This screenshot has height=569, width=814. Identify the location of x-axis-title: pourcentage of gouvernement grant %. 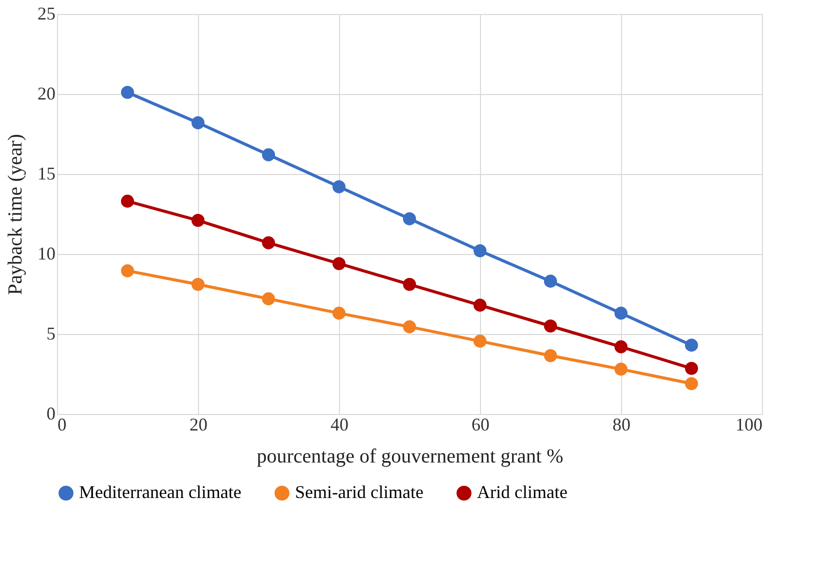
(410, 457).